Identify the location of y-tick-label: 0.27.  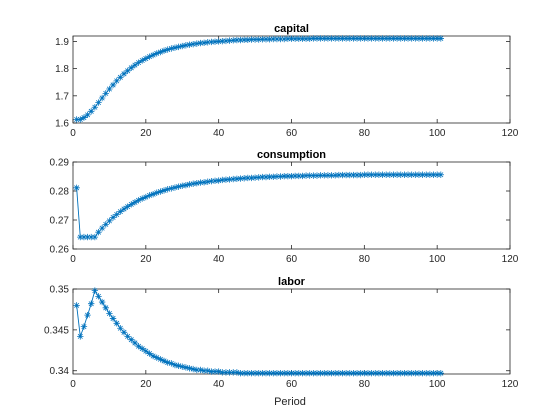
(60, 221).